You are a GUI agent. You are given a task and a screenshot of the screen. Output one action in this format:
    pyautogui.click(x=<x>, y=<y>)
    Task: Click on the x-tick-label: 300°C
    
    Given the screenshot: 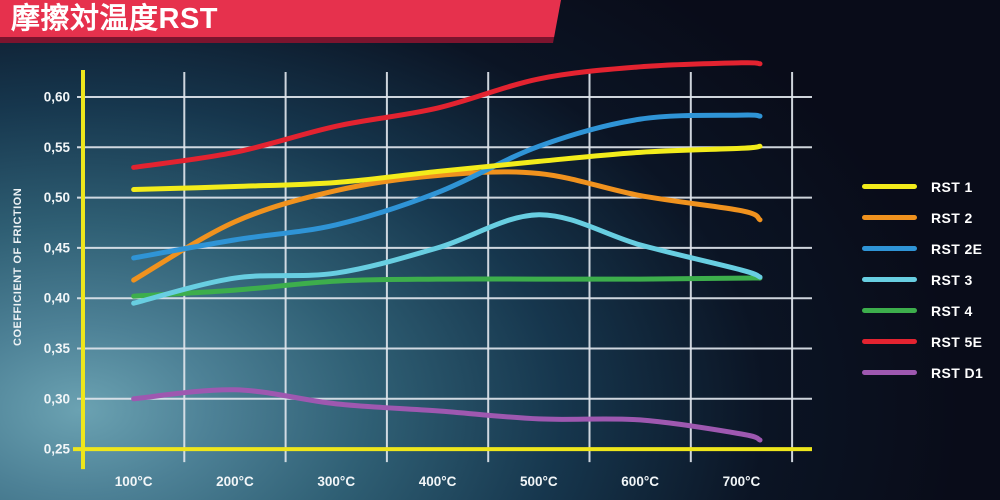 What is the action you would take?
    pyautogui.click(x=336, y=481)
    